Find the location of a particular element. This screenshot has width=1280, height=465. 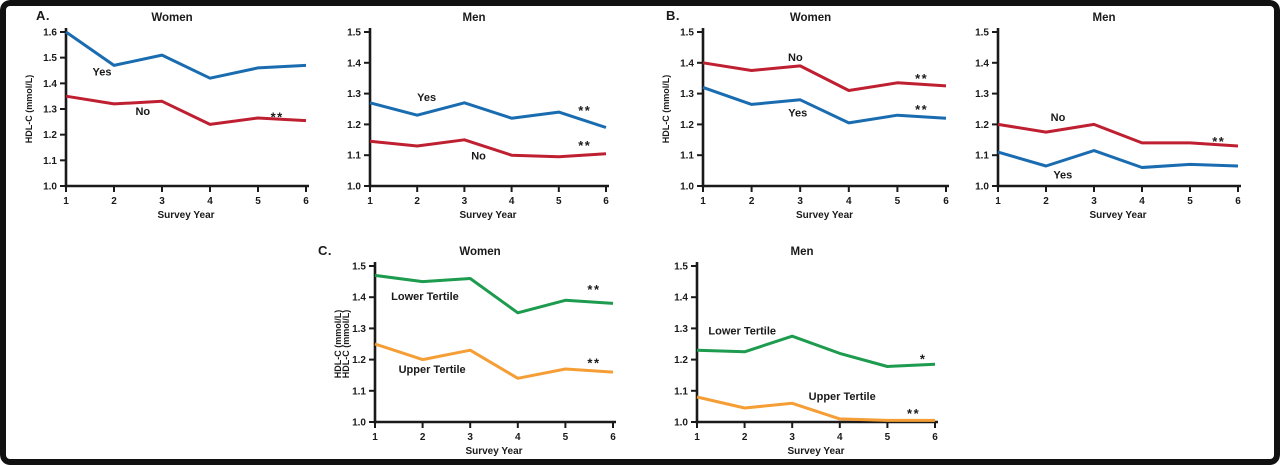

series-lower-tertile: Lower Tertile is located at coordinates (816, 346).